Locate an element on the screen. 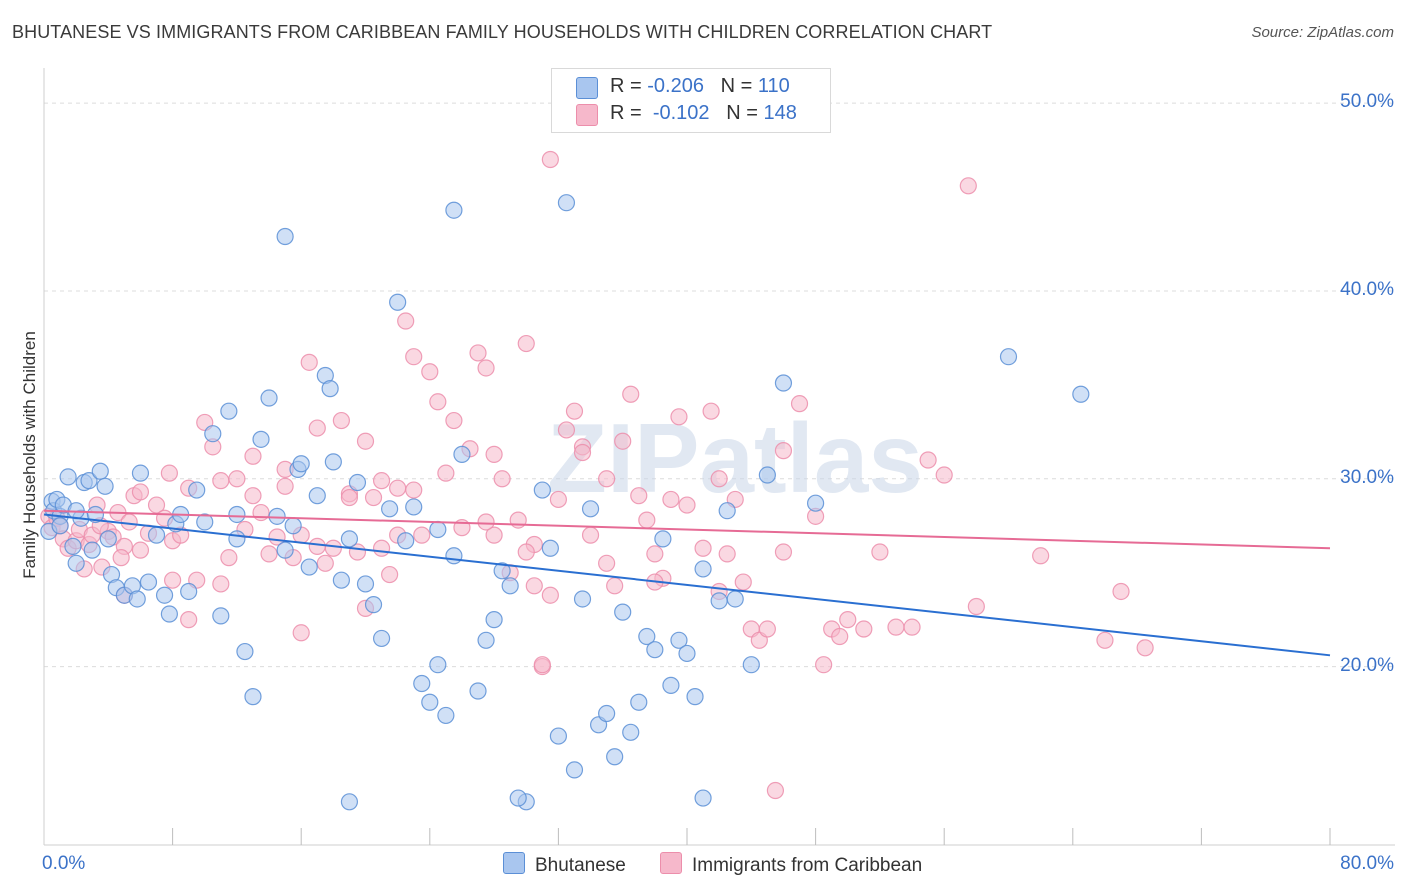  y-axis-label: Family Households with Children is located at coordinates (29, 455).